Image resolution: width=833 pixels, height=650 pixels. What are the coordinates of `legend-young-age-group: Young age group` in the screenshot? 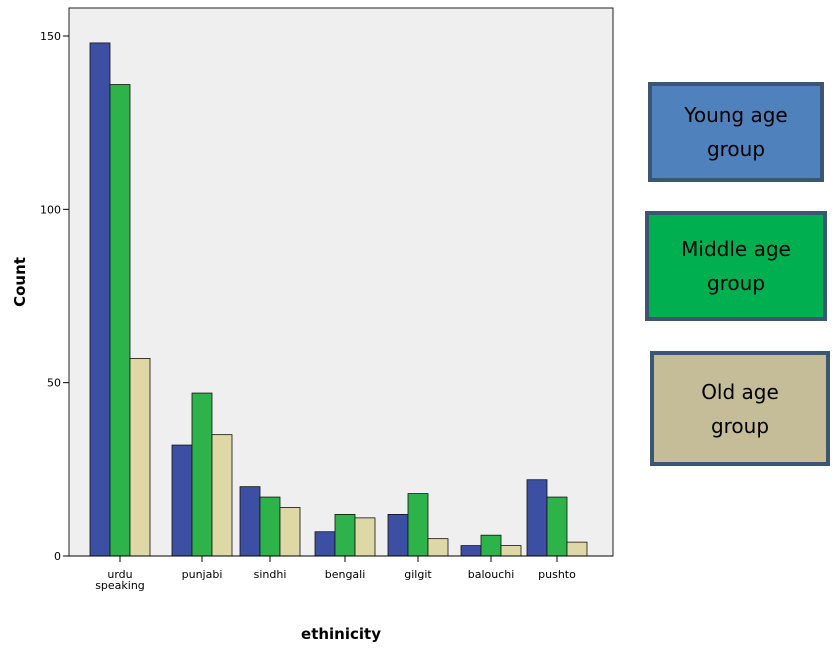 It's located at (736, 132).